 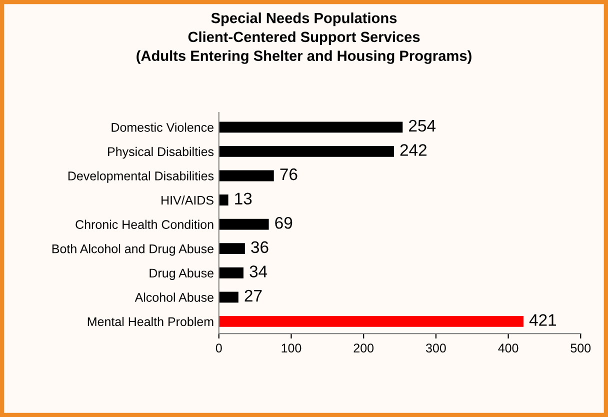 I want to click on data-label: 242, so click(x=413, y=150).